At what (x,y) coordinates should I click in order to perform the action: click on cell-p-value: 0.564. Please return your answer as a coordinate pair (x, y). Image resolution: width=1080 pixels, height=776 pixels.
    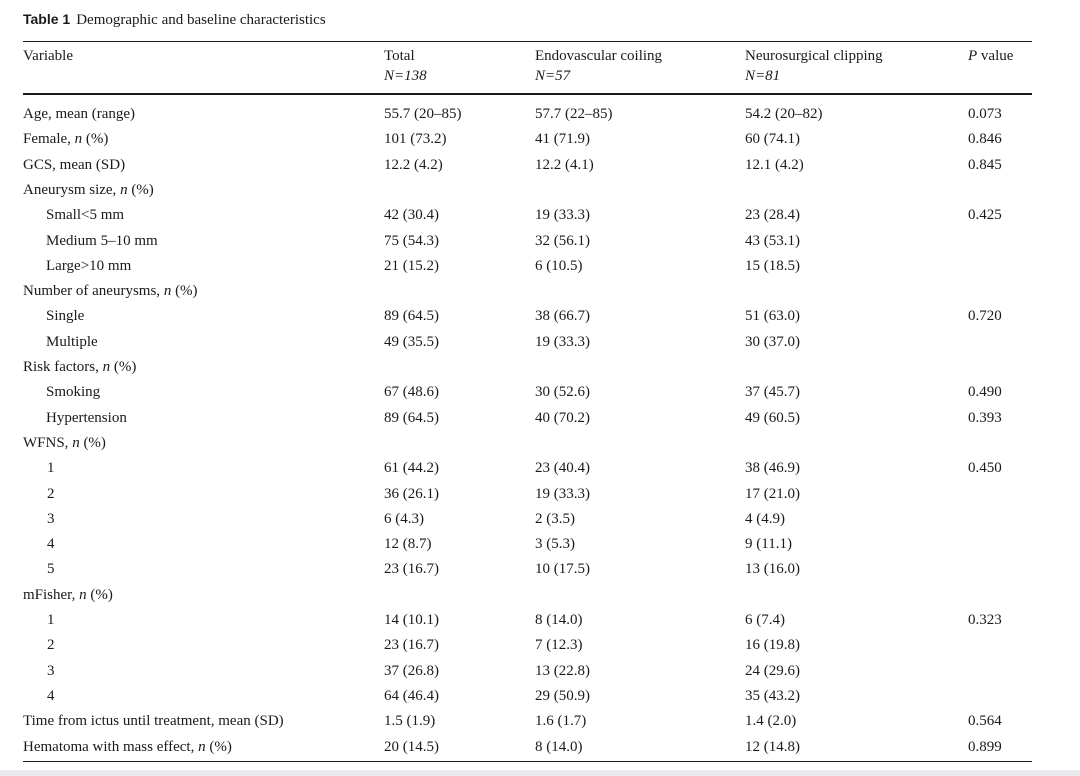
    Looking at the image, I should click on (985, 721).